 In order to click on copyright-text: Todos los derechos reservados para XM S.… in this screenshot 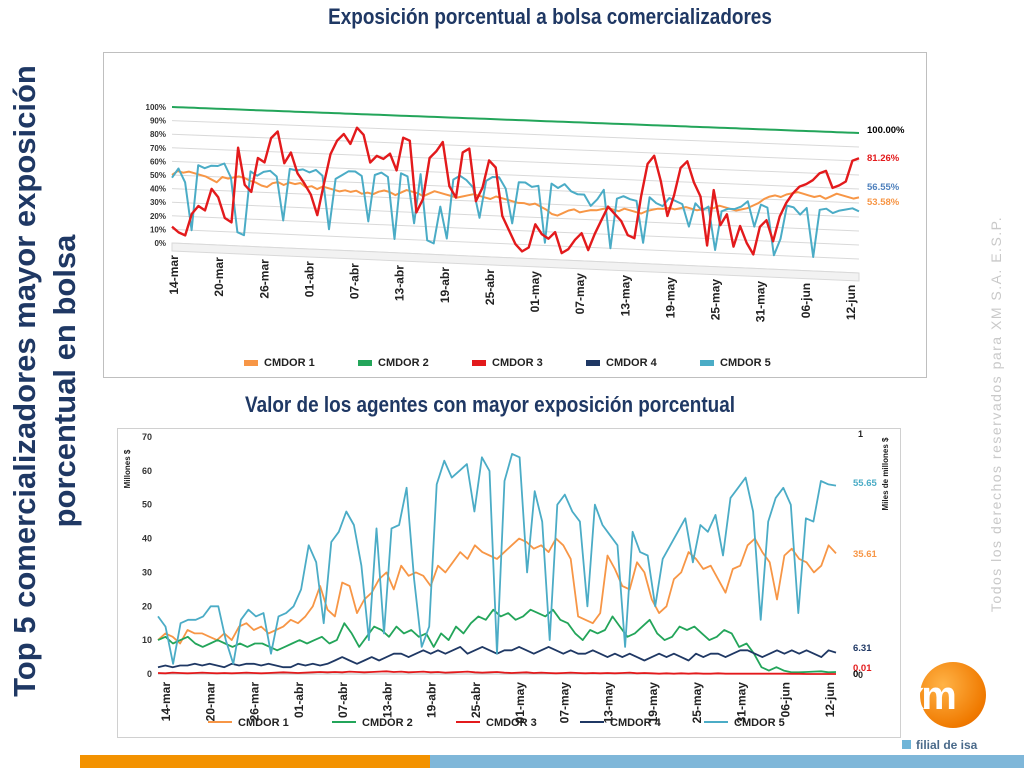, I will do `click(996, 414)`.